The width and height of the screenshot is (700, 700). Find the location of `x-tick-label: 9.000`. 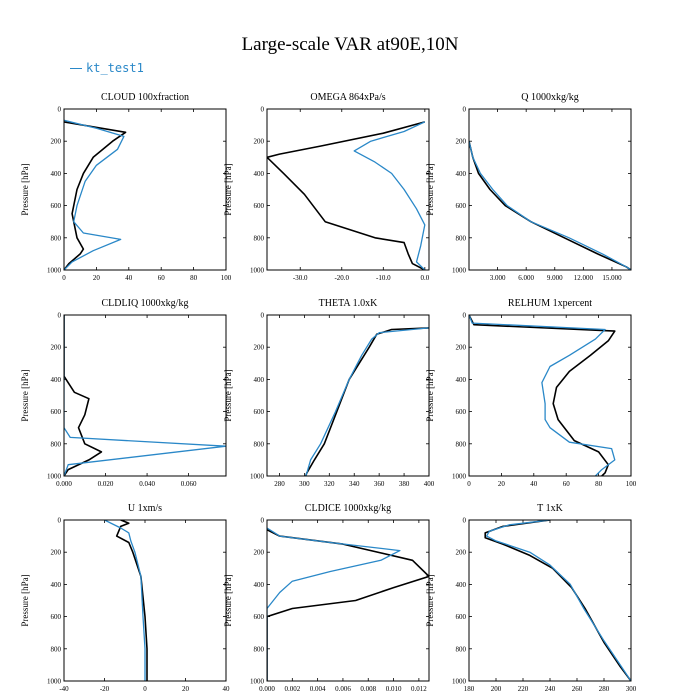

x-tick-label: 9.000 is located at coordinates (555, 278).